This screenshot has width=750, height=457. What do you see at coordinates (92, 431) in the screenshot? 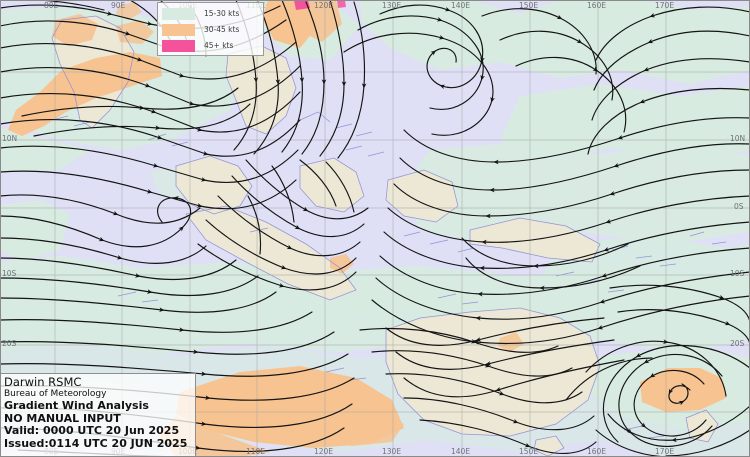
I see `valid-time: Valid: 0000 UTC 20 Jun 2025` at bounding box center [92, 431].